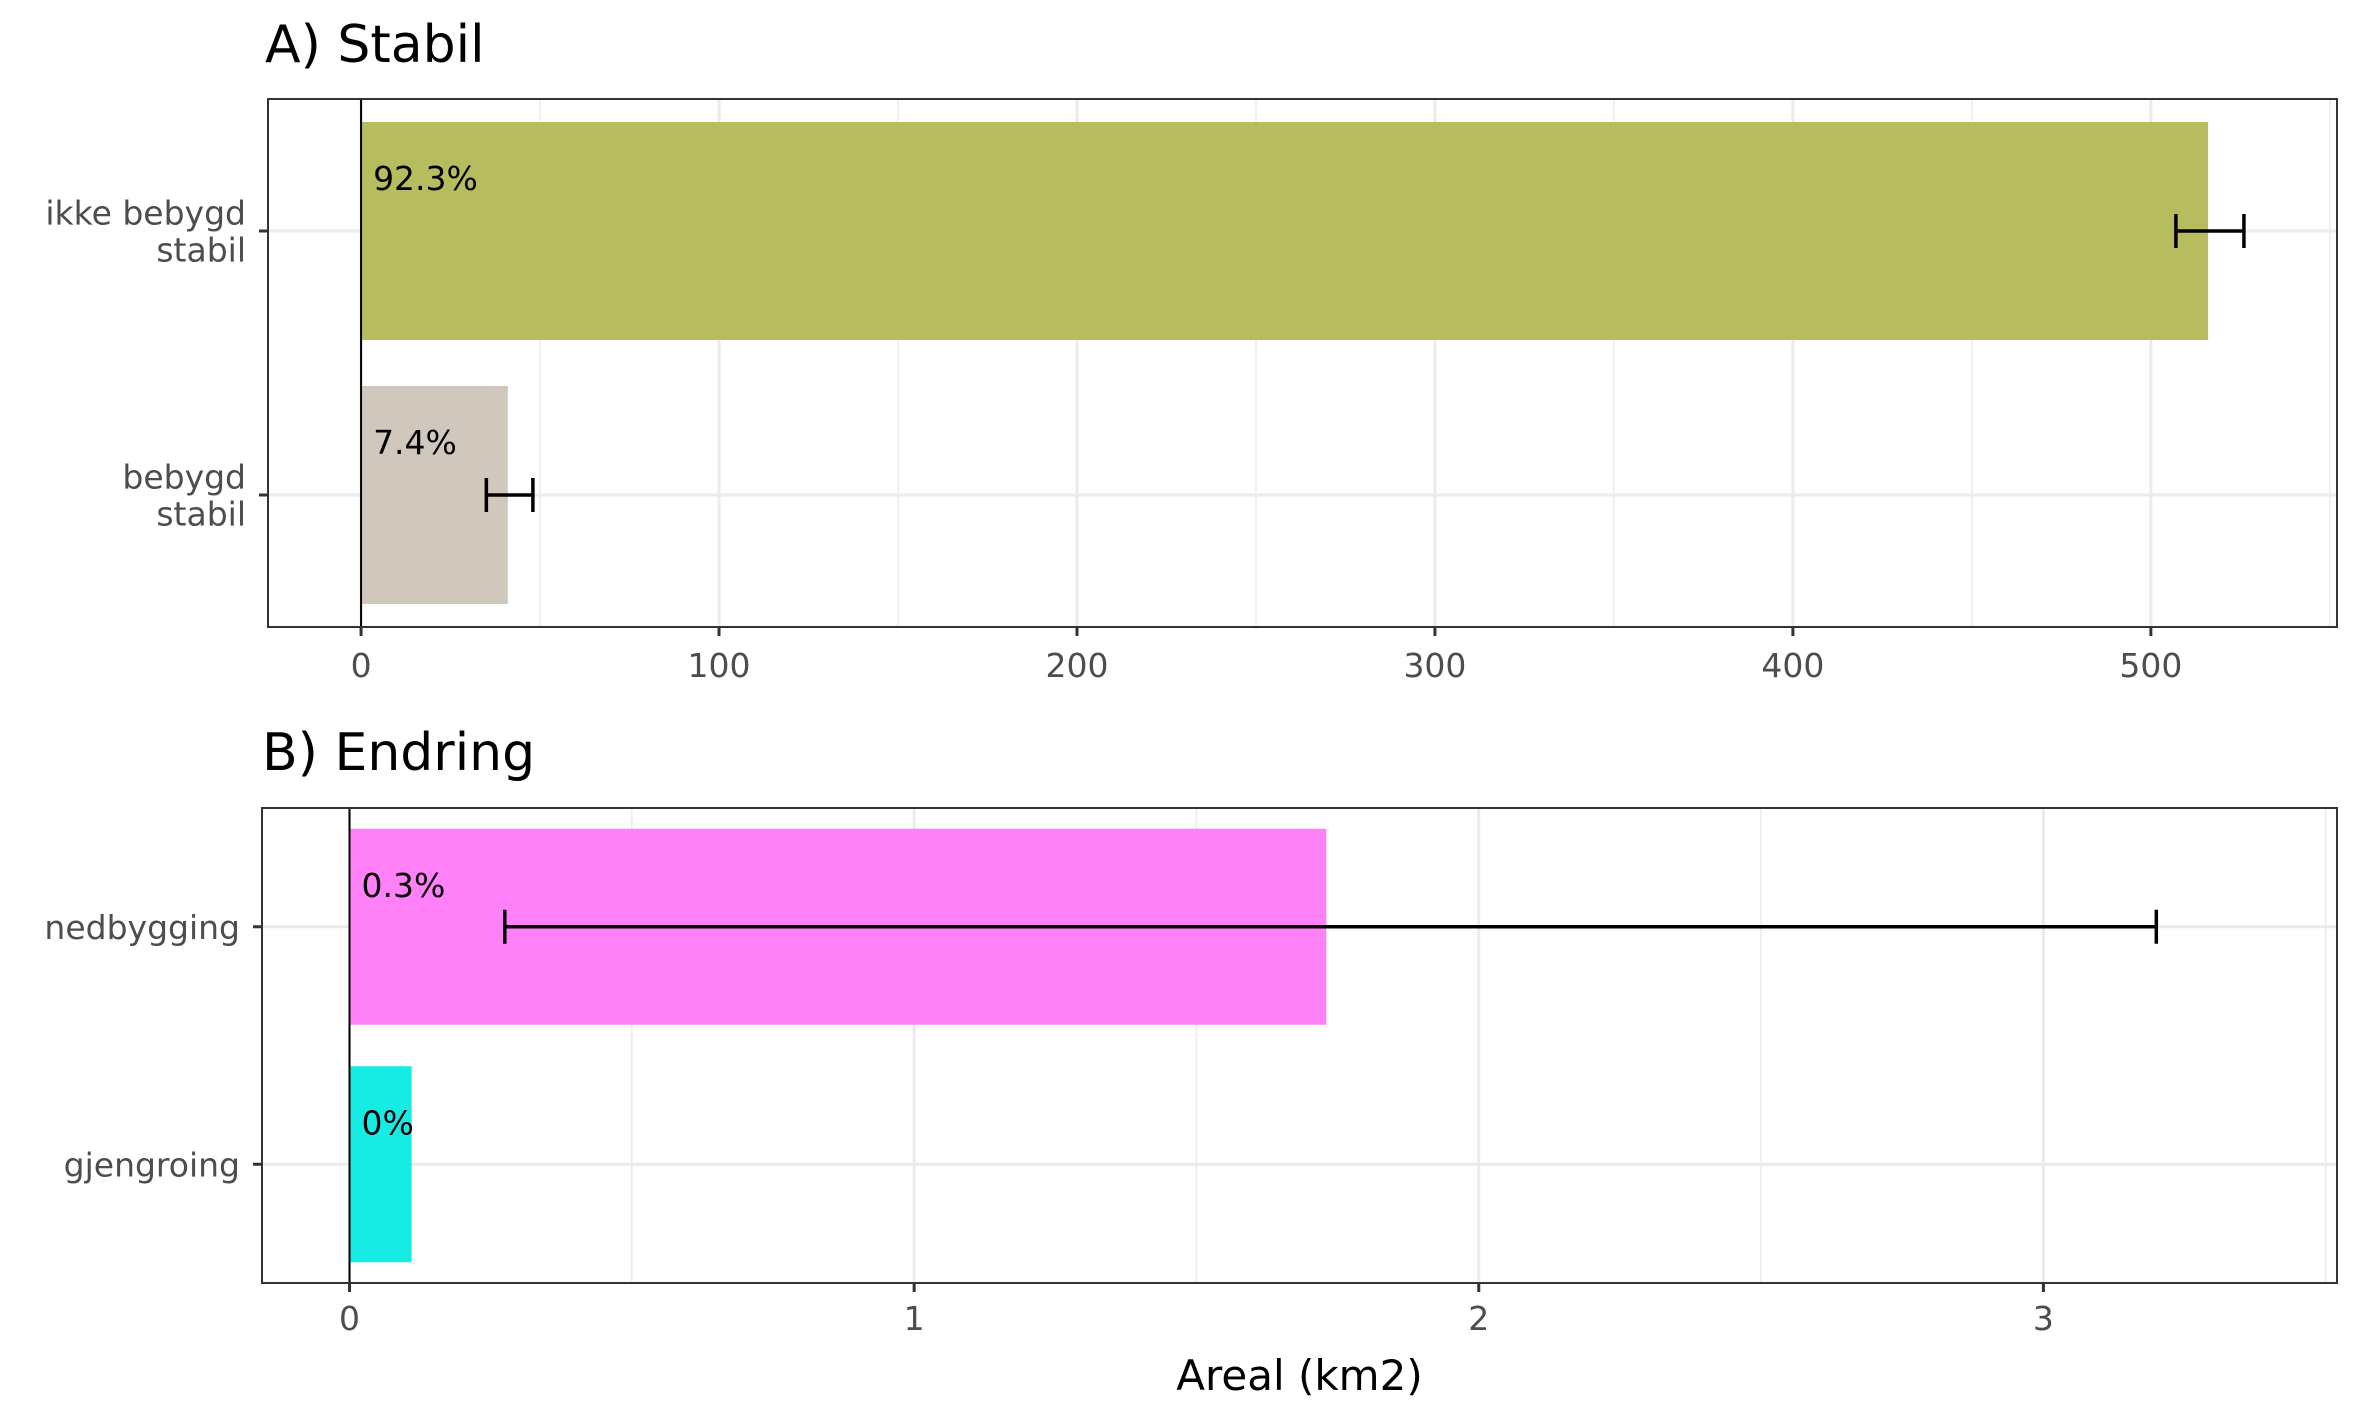 This screenshot has width=2362, height=1417. Describe the element at coordinates (415, 442) in the screenshot. I see `bar-label-2: 7.4%` at that location.